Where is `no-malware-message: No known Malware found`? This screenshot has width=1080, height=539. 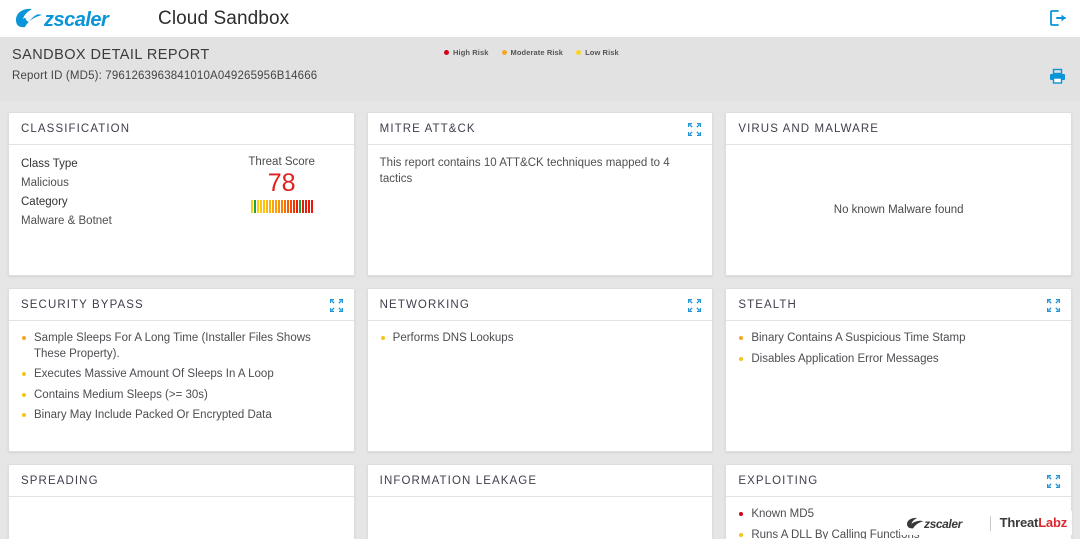
no-malware-message: No known Malware found is located at coordinates (898, 210).